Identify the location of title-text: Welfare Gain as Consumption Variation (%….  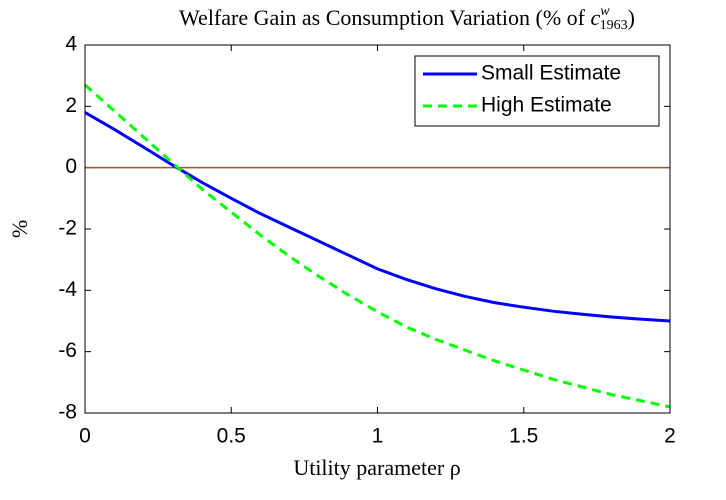
(384, 17).